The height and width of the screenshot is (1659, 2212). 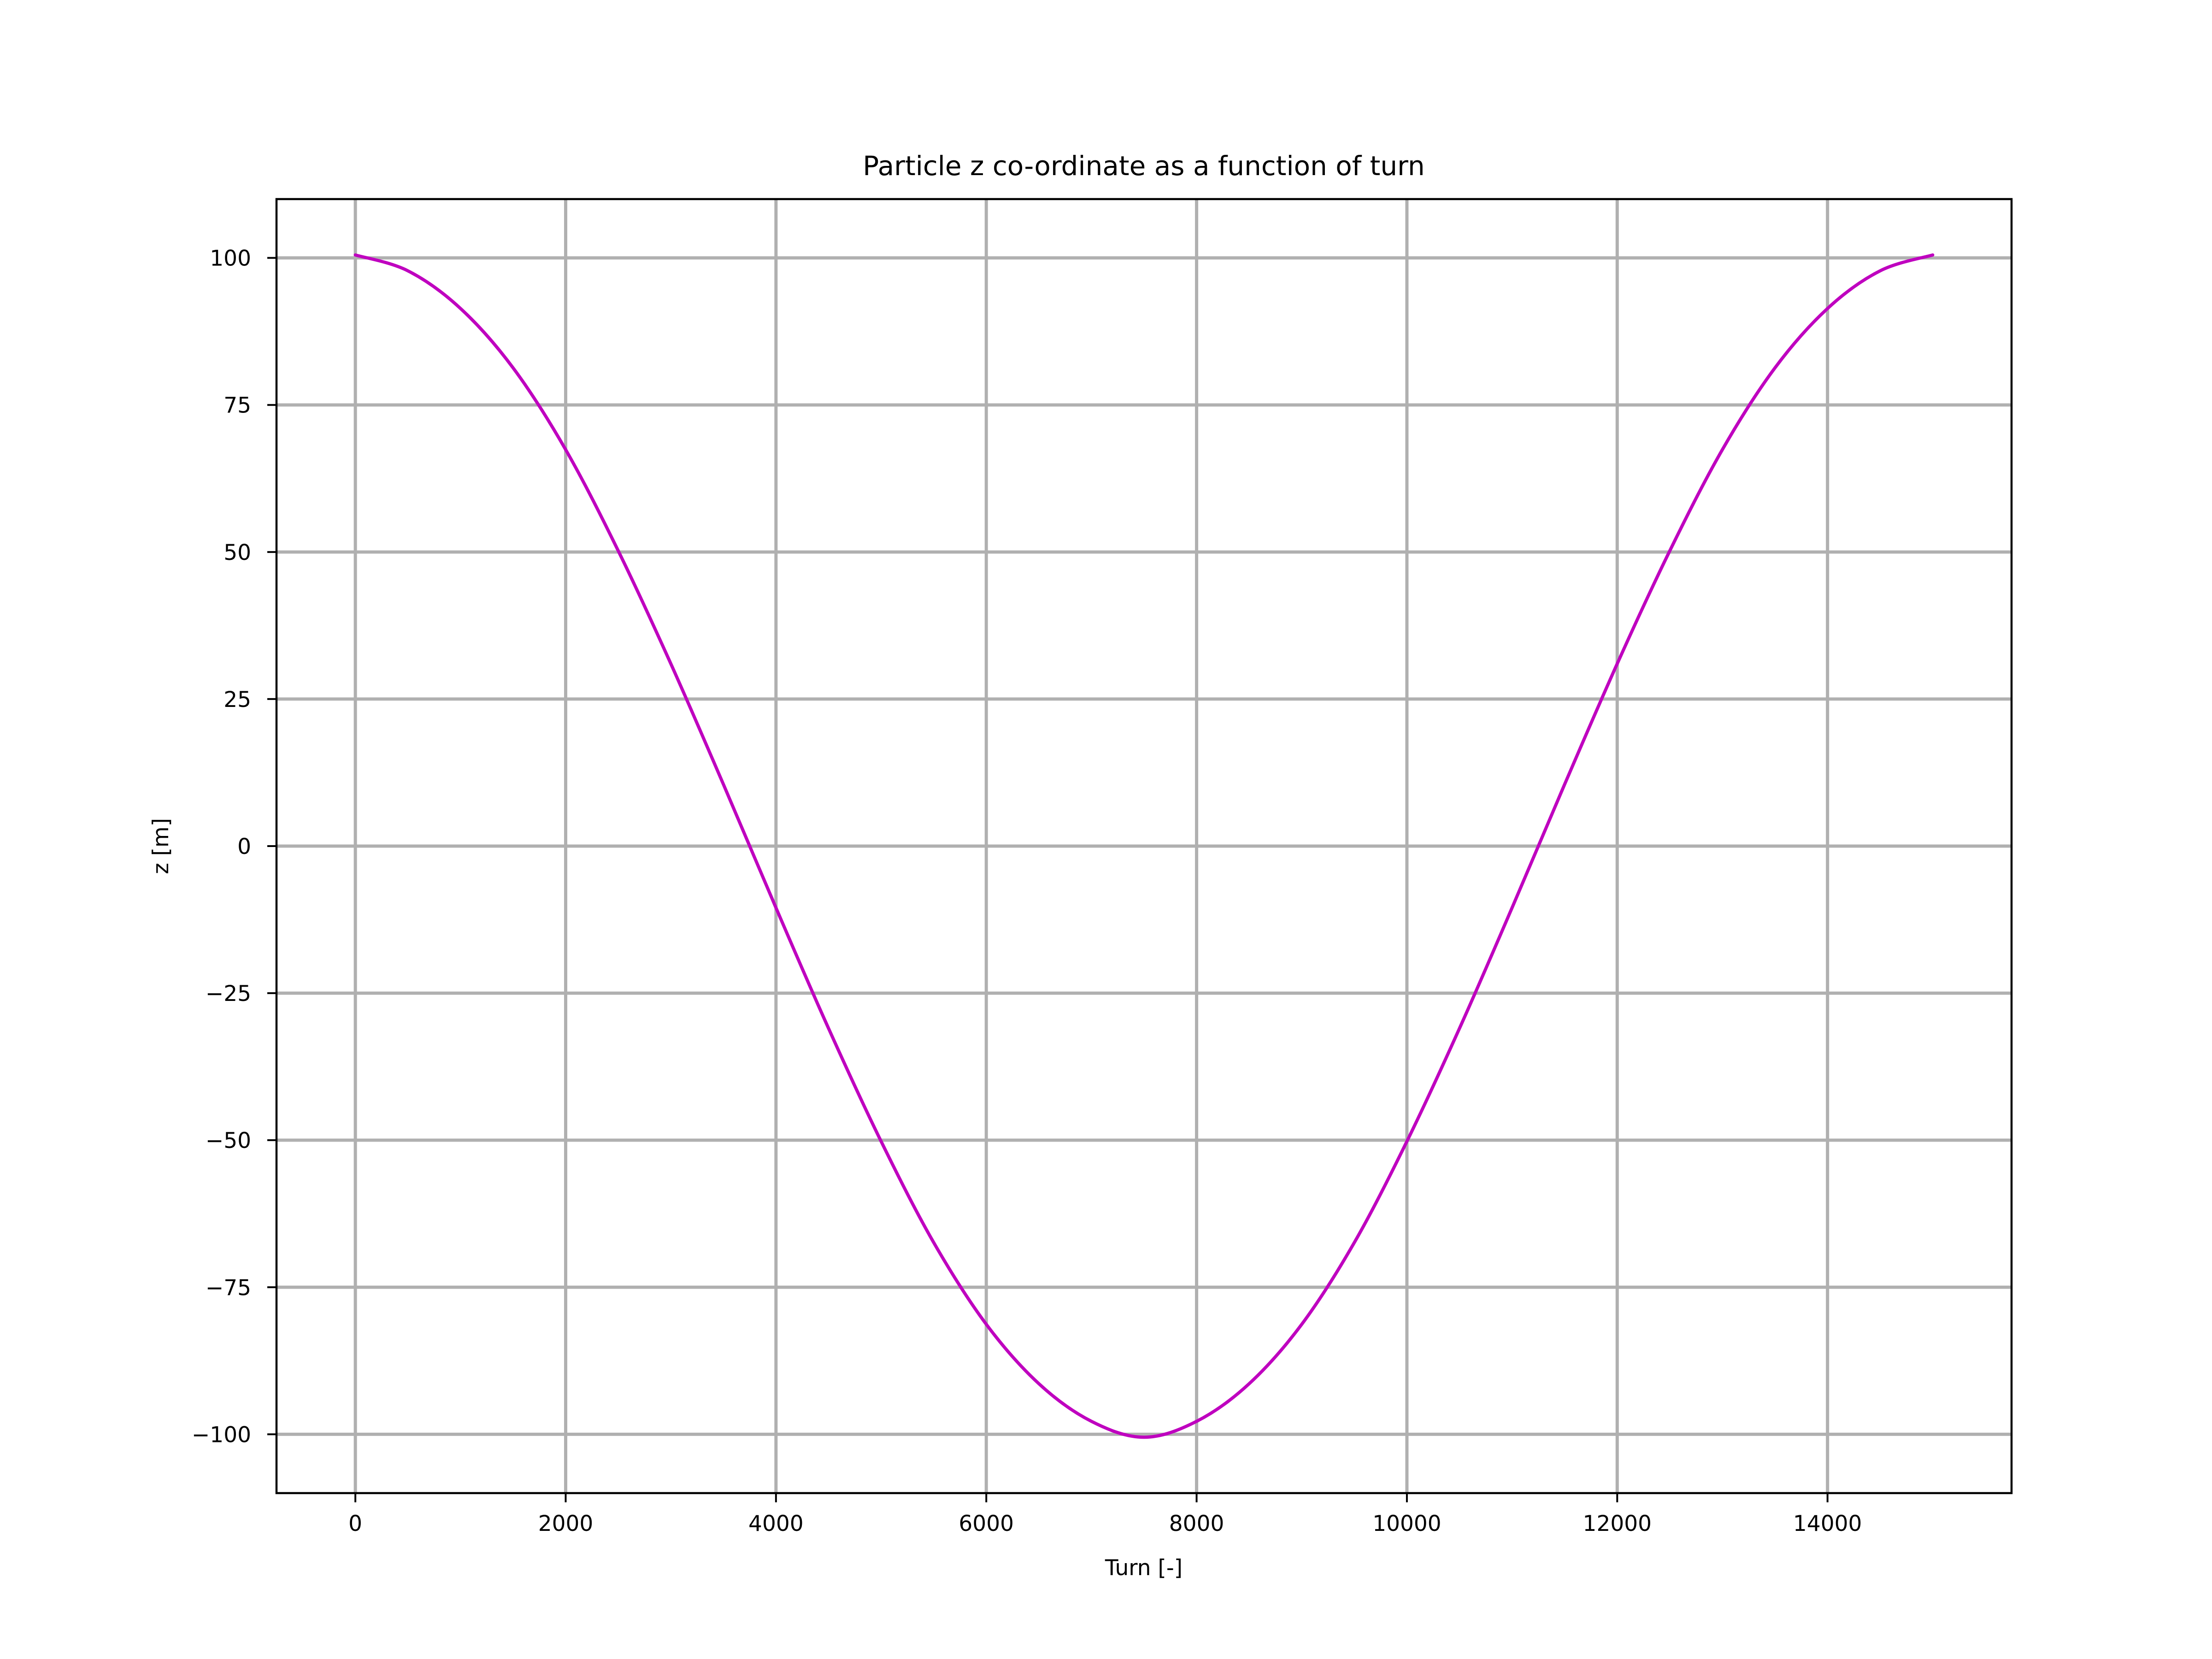 What do you see at coordinates (221, 1434) in the screenshot?
I see `y-tick-label: −100` at bounding box center [221, 1434].